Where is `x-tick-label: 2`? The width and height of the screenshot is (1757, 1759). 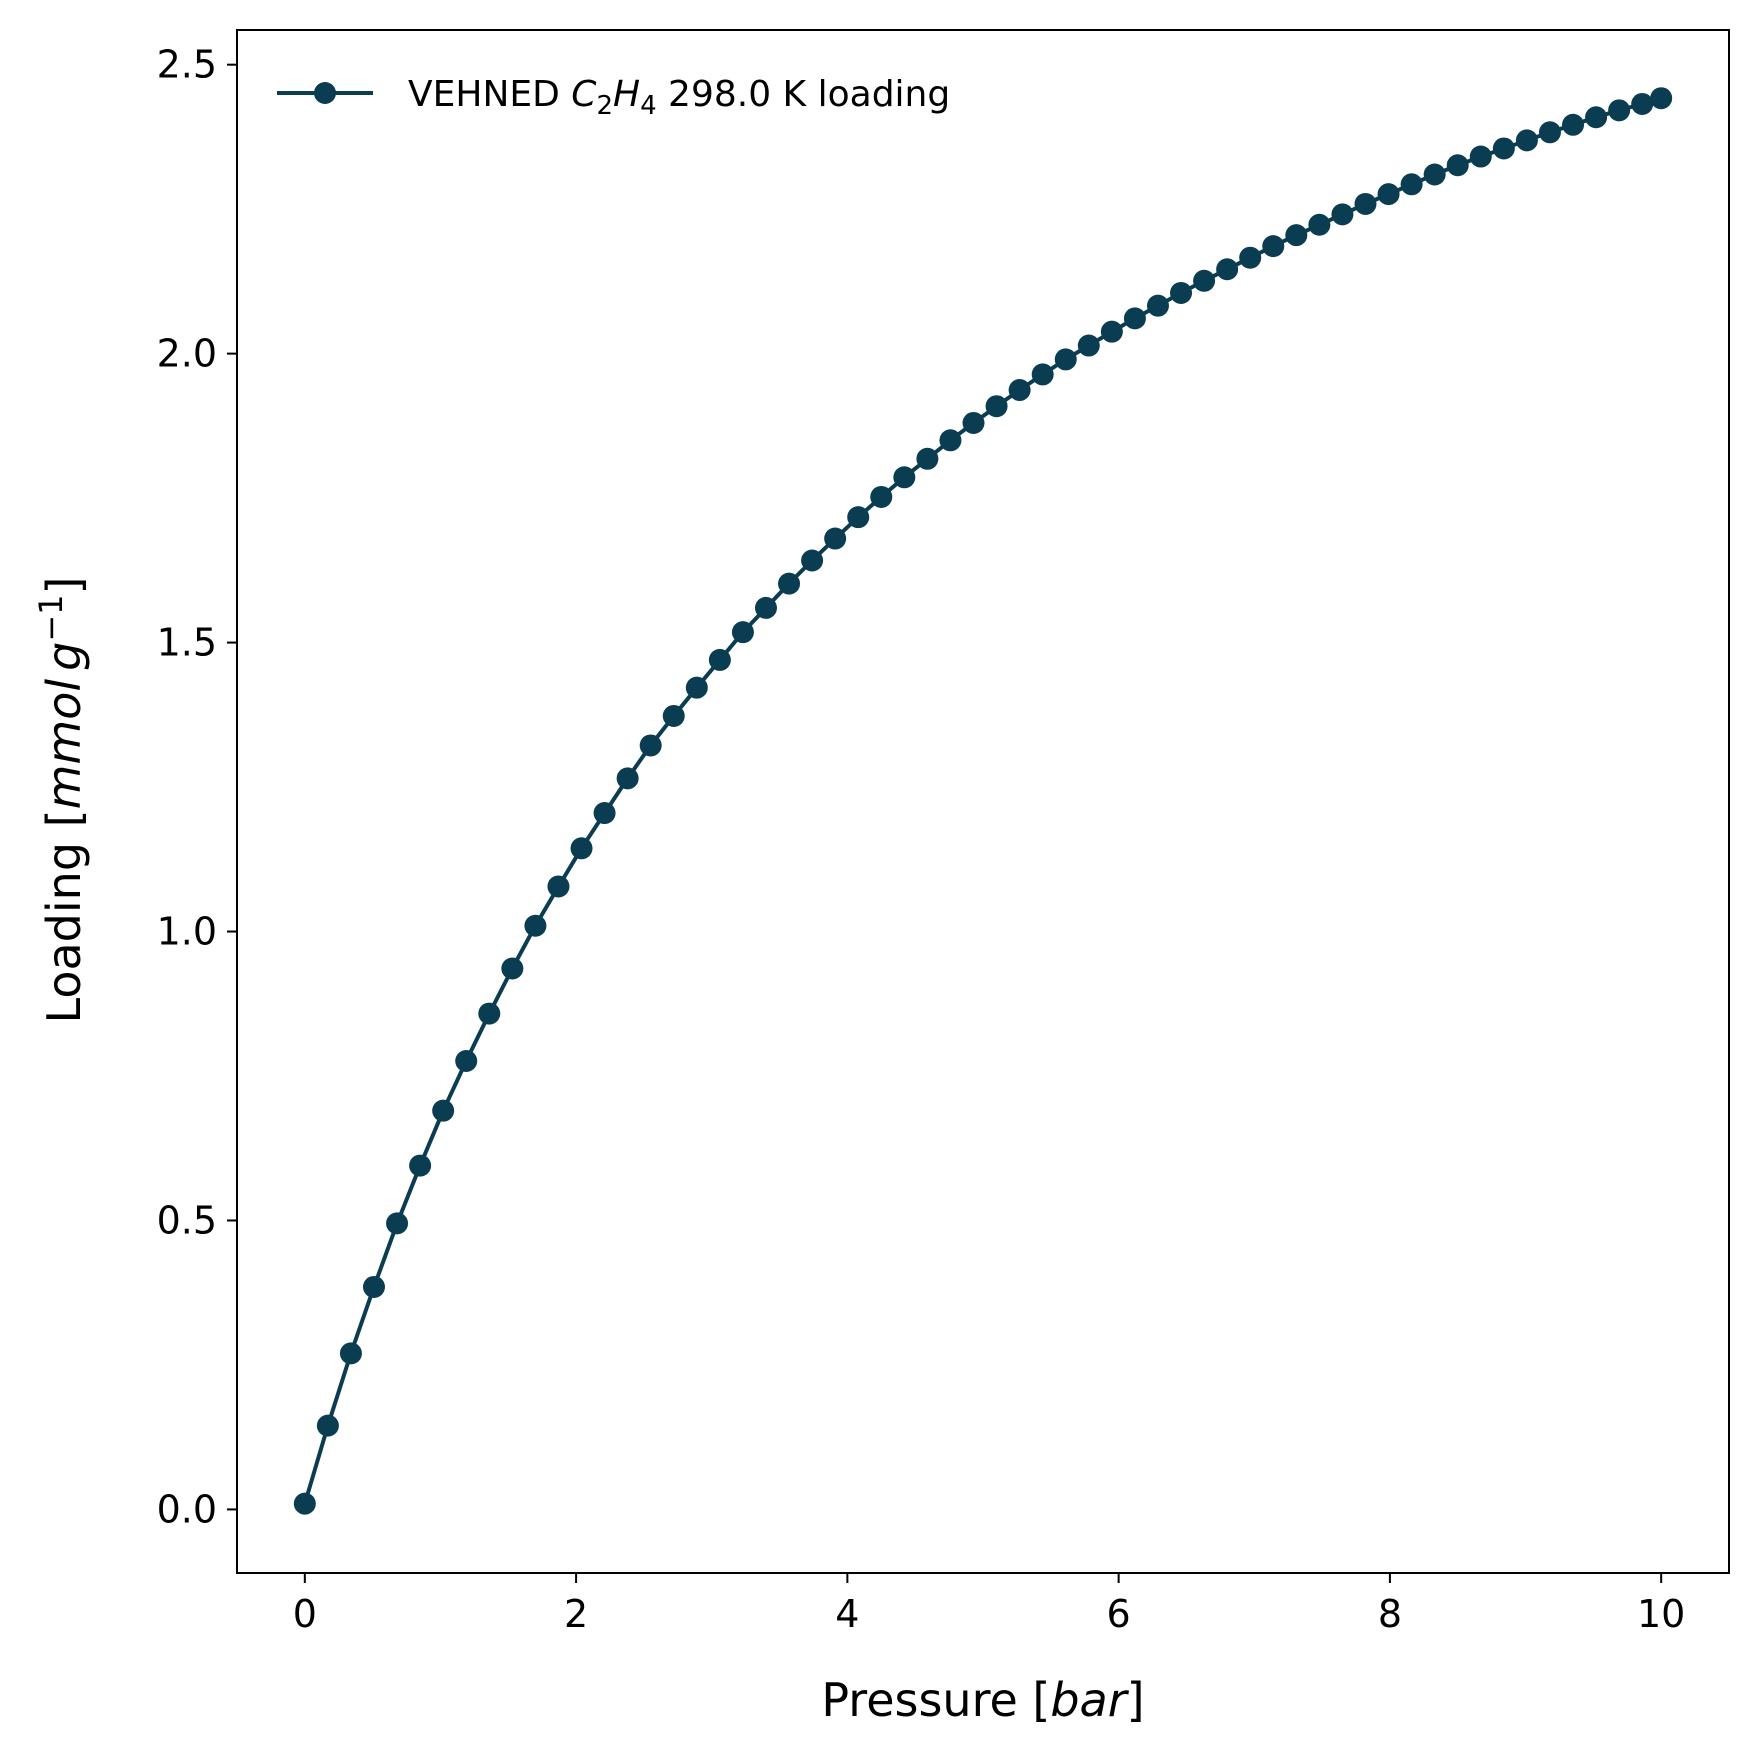
x-tick-label: 2 is located at coordinates (576, 1614).